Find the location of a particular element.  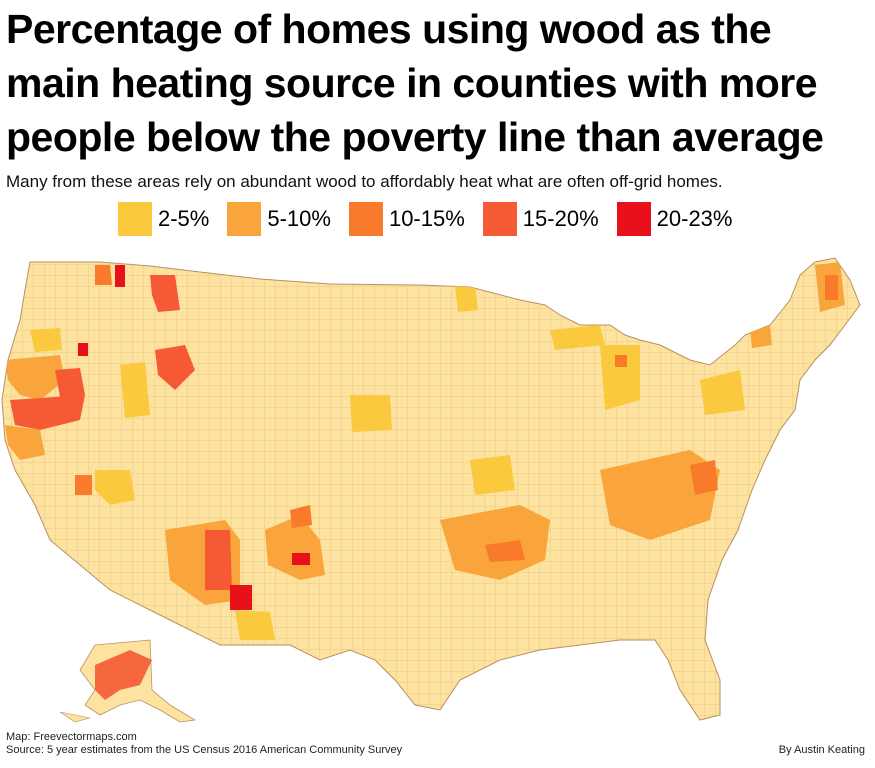

title-line-1: Percentage of homes using wood as the is located at coordinates (389, 29).